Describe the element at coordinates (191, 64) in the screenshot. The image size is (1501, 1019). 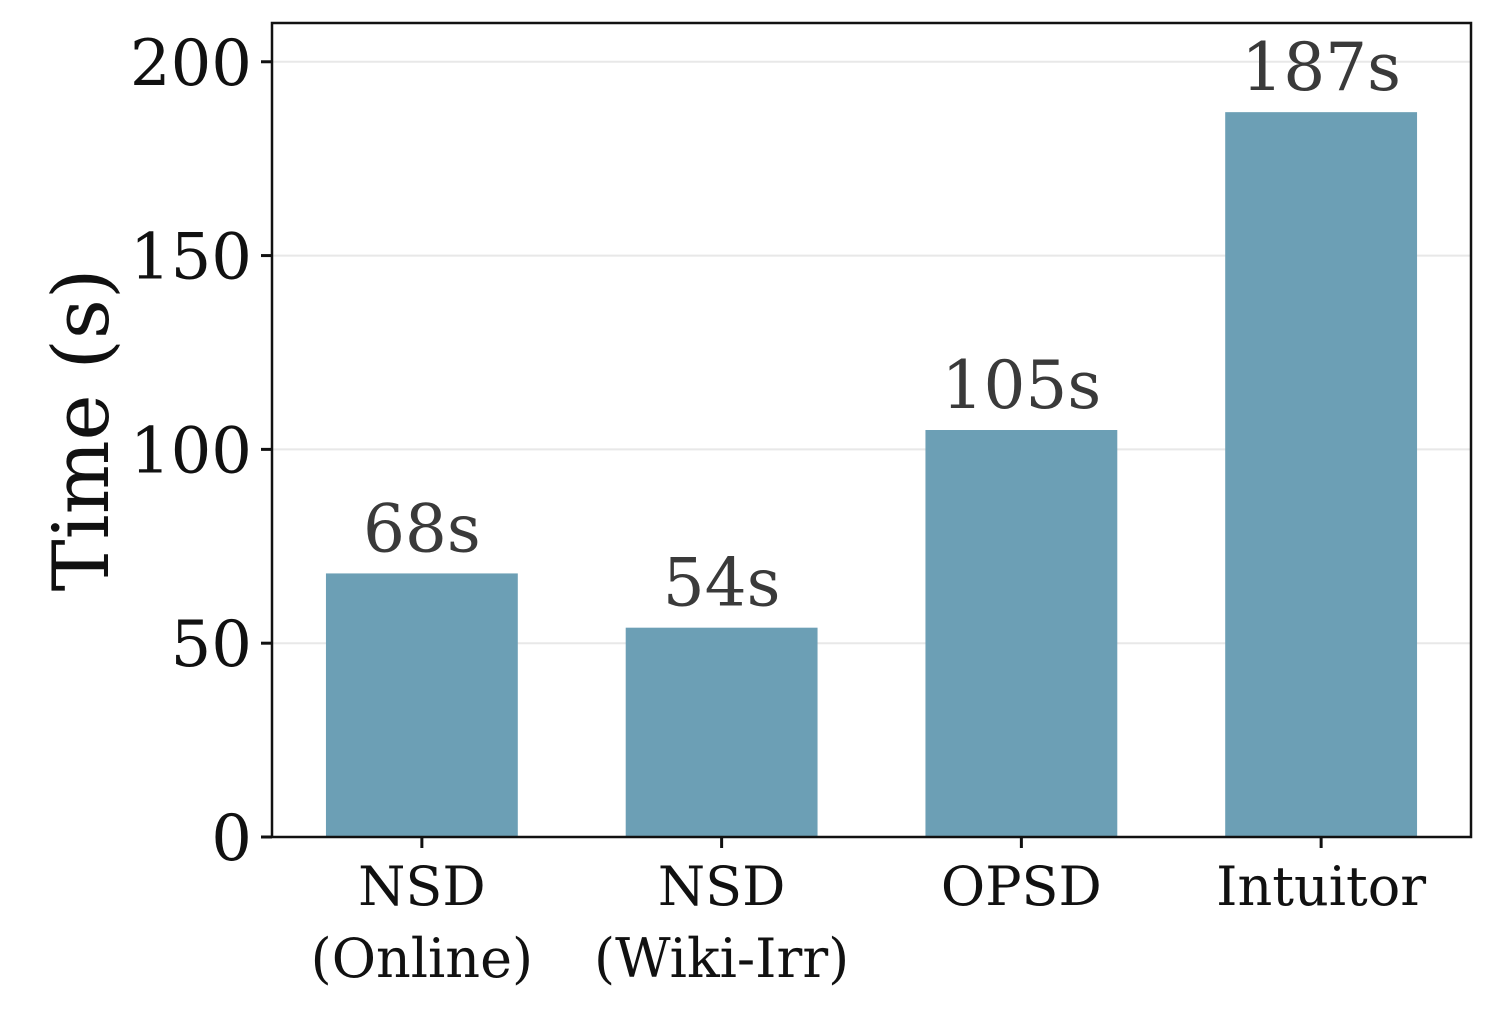
I see `y-tick-label: 200` at that location.